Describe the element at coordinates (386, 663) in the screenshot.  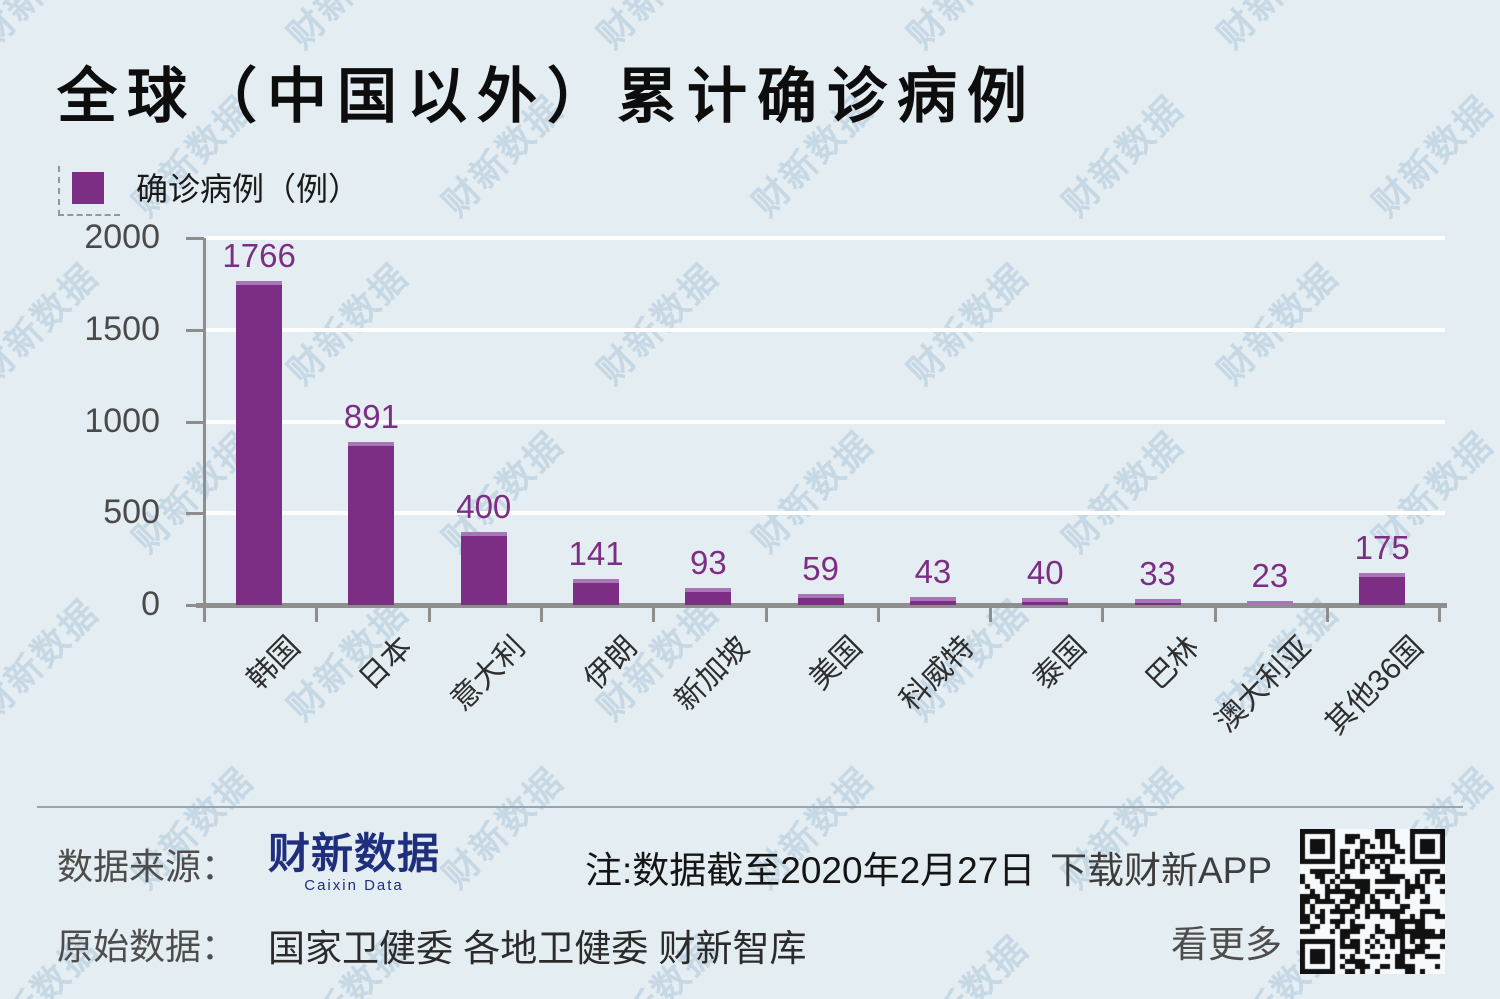
I see `x-category-label: 日本` at that location.